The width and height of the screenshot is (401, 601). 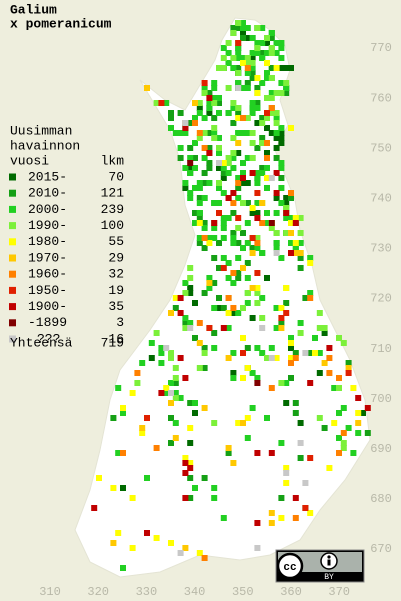 What do you see at coordinates (116, 274) in the screenshot?
I see `legend-count: 32` at bounding box center [116, 274].